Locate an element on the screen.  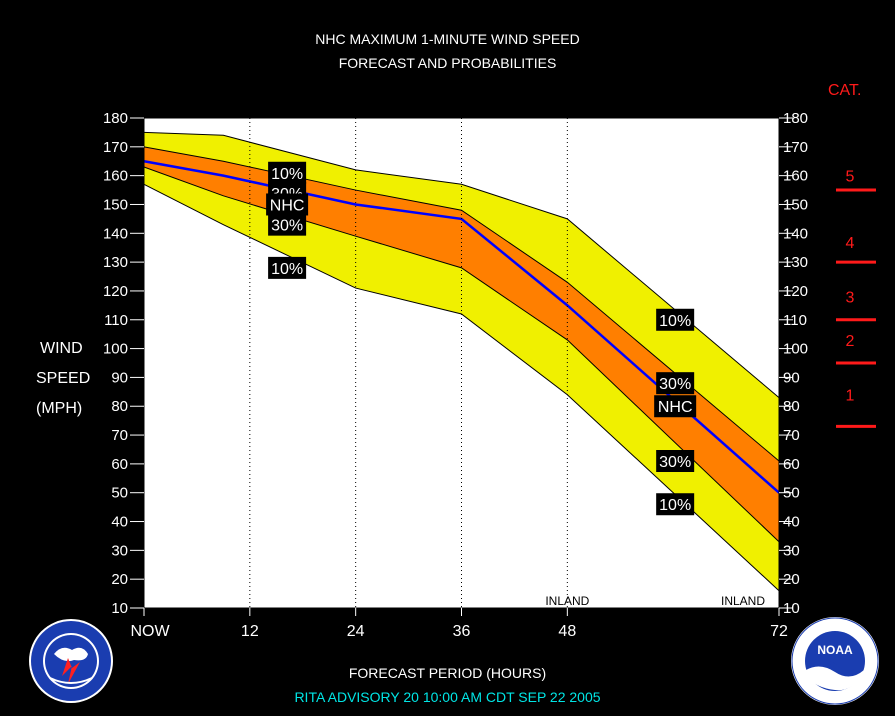
x-tick-label: 48 is located at coordinates (567, 631).